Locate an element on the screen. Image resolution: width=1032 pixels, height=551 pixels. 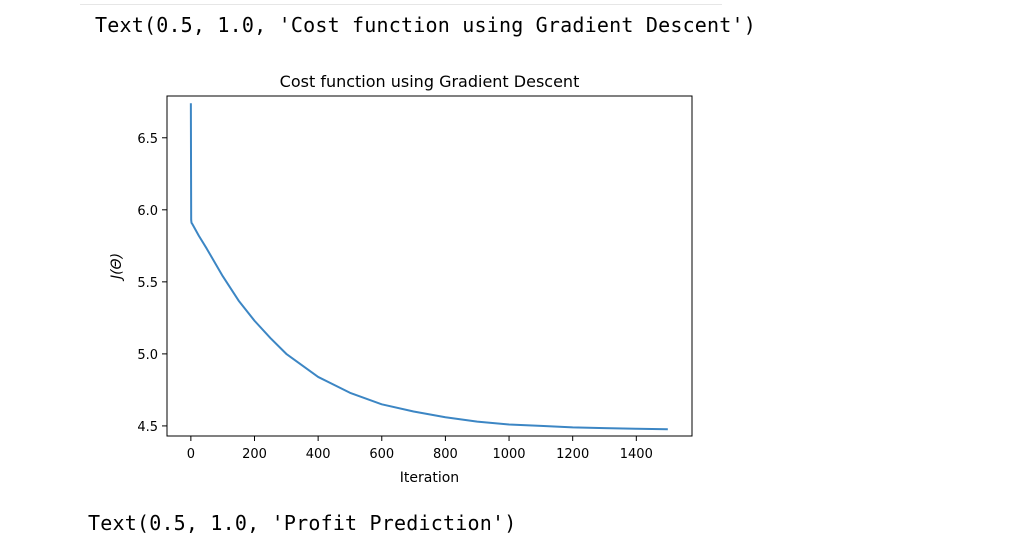
output-text-2: Text(0.5, 1.0, 'Profit Prediction') is located at coordinates (302, 523).